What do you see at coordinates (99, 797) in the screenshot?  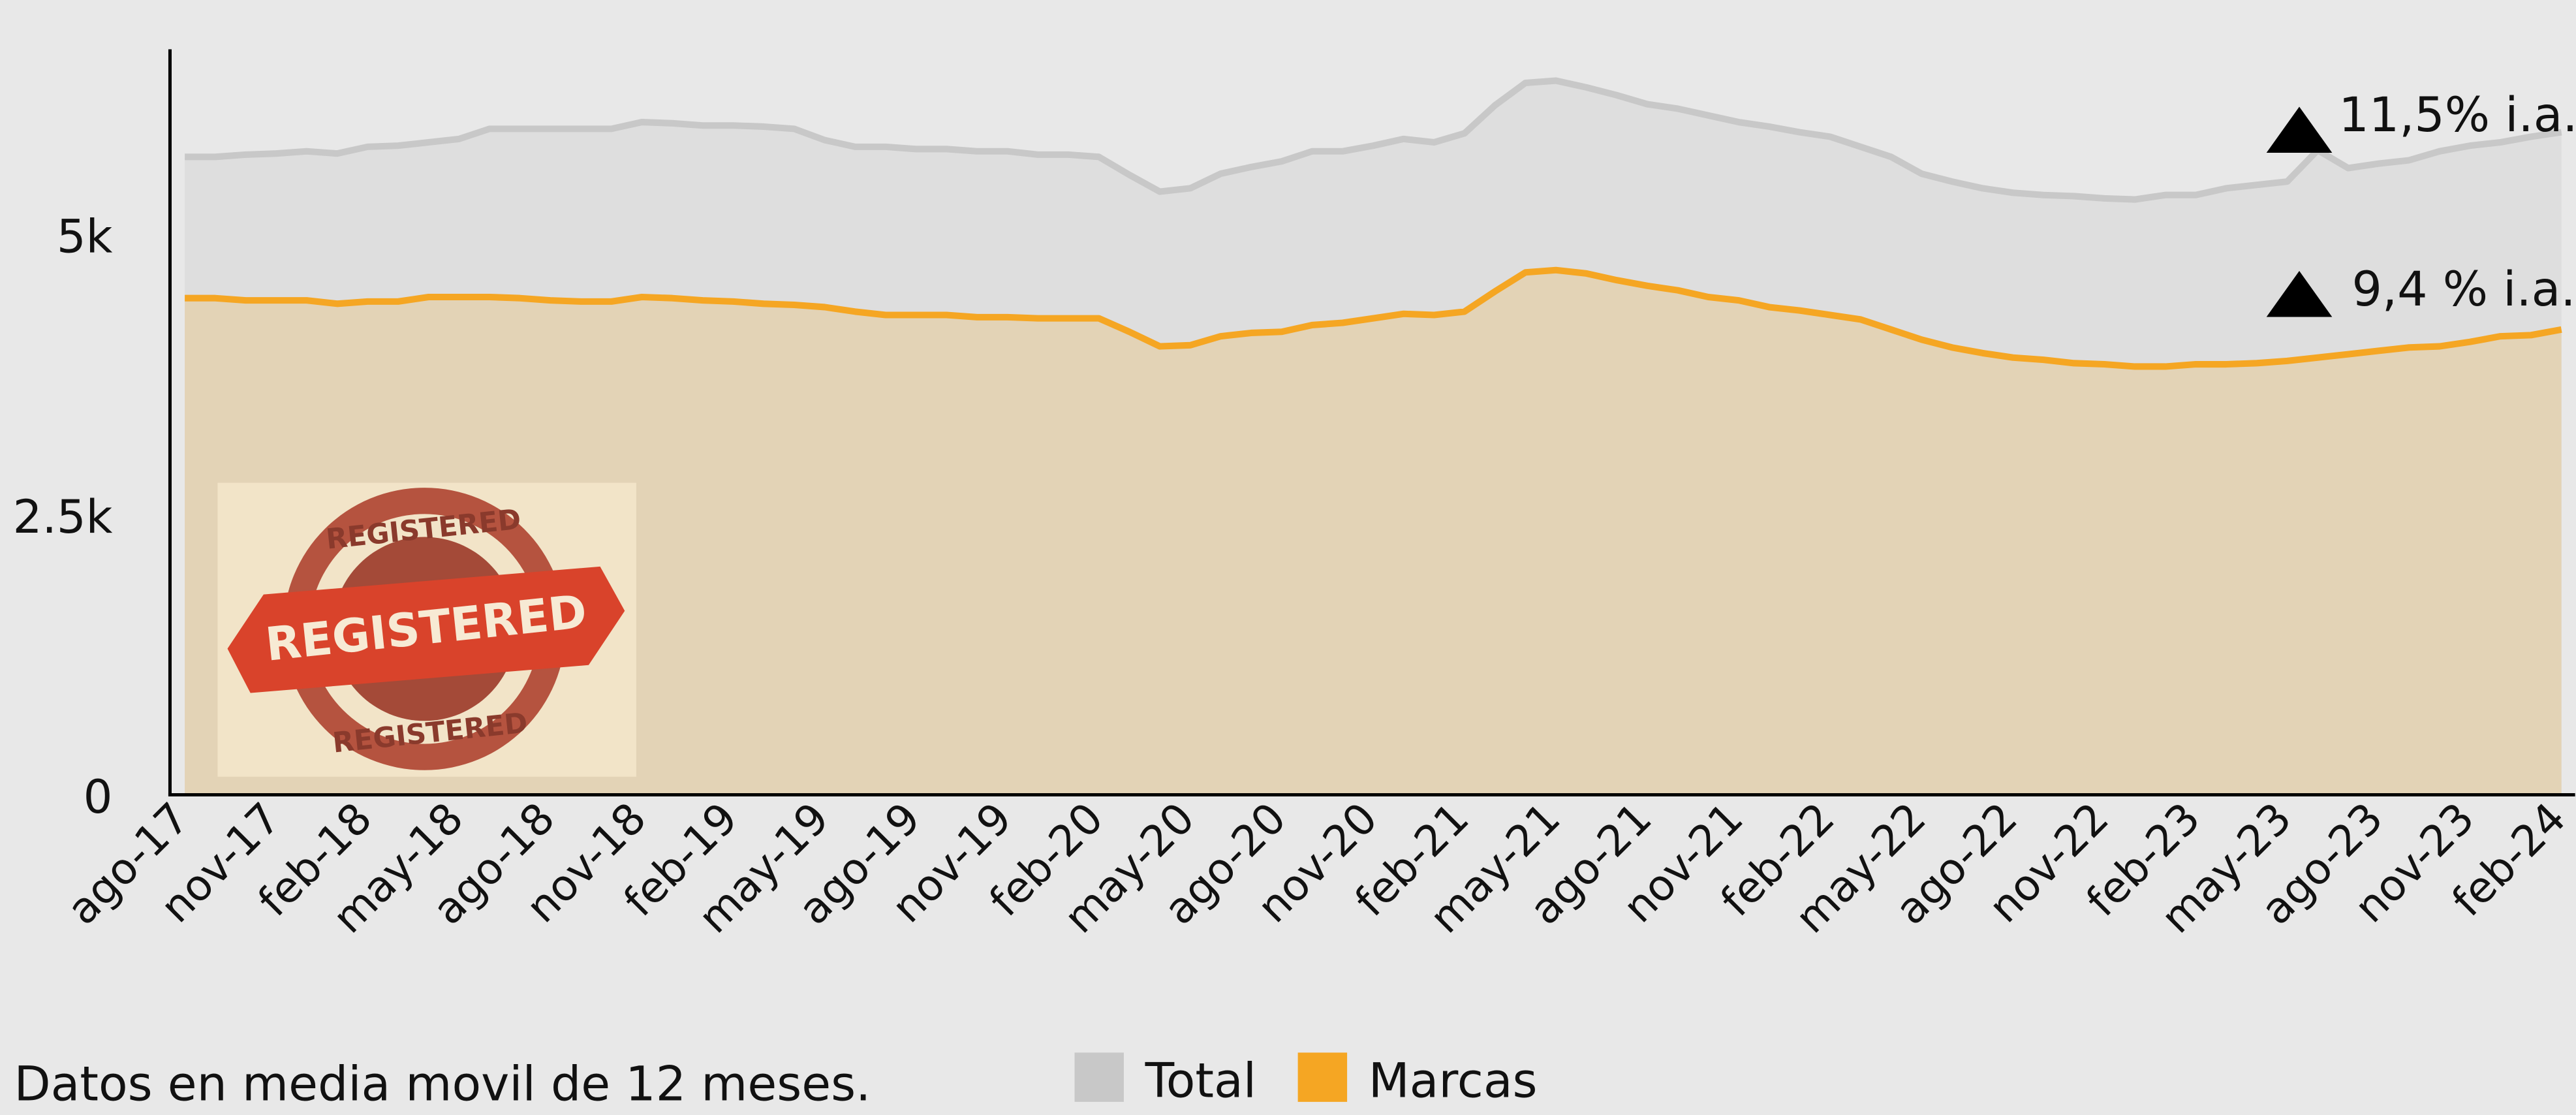 I see `y-tick-label: 0` at bounding box center [99, 797].